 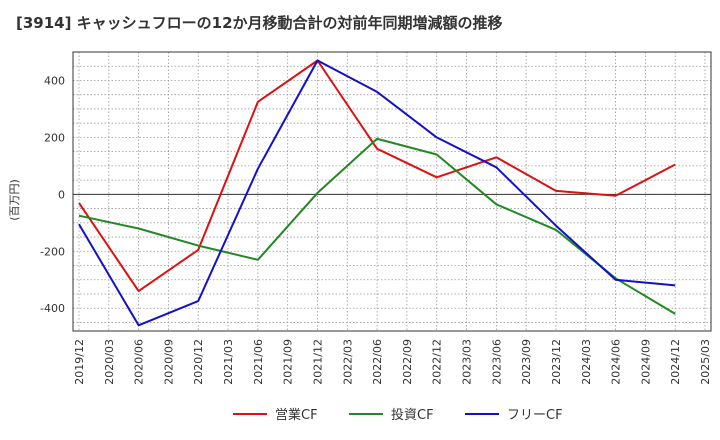 I want to click on legend: 営業CF 投資CF フリーCF, so click(x=398, y=415).